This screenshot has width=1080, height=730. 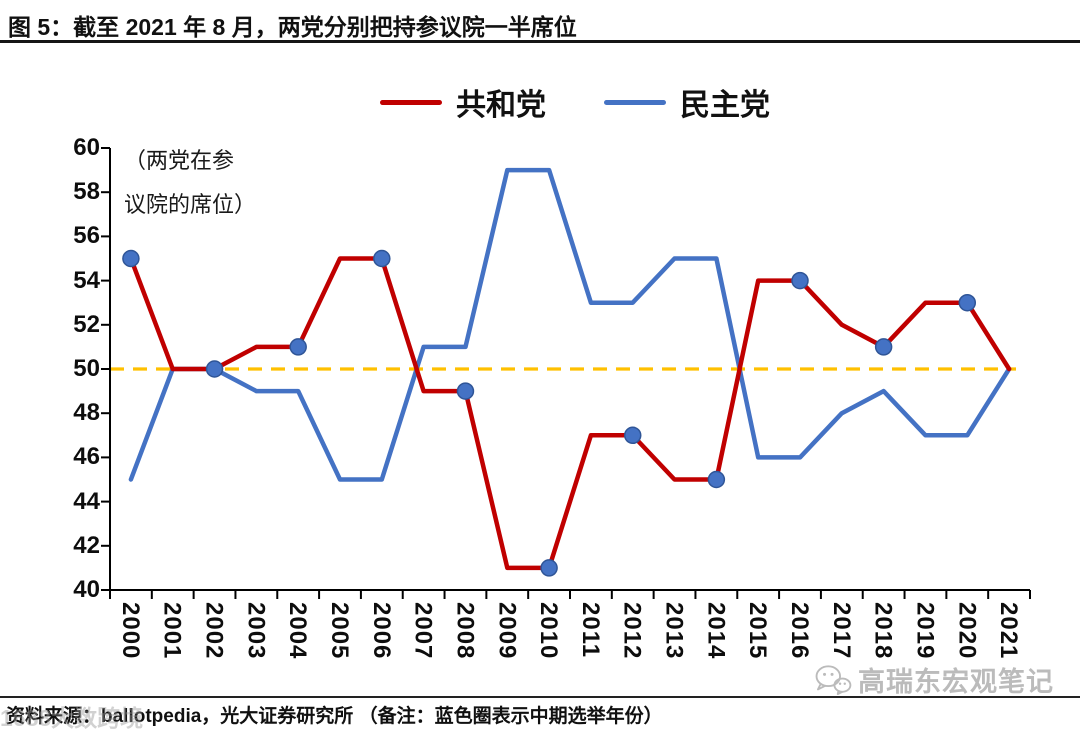 What do you see at coordinates (190, 183) in the screenshot?
I see `yaxis-unit-annotation: （两党在参 议院的席位）` at bounding box center [190, 183].